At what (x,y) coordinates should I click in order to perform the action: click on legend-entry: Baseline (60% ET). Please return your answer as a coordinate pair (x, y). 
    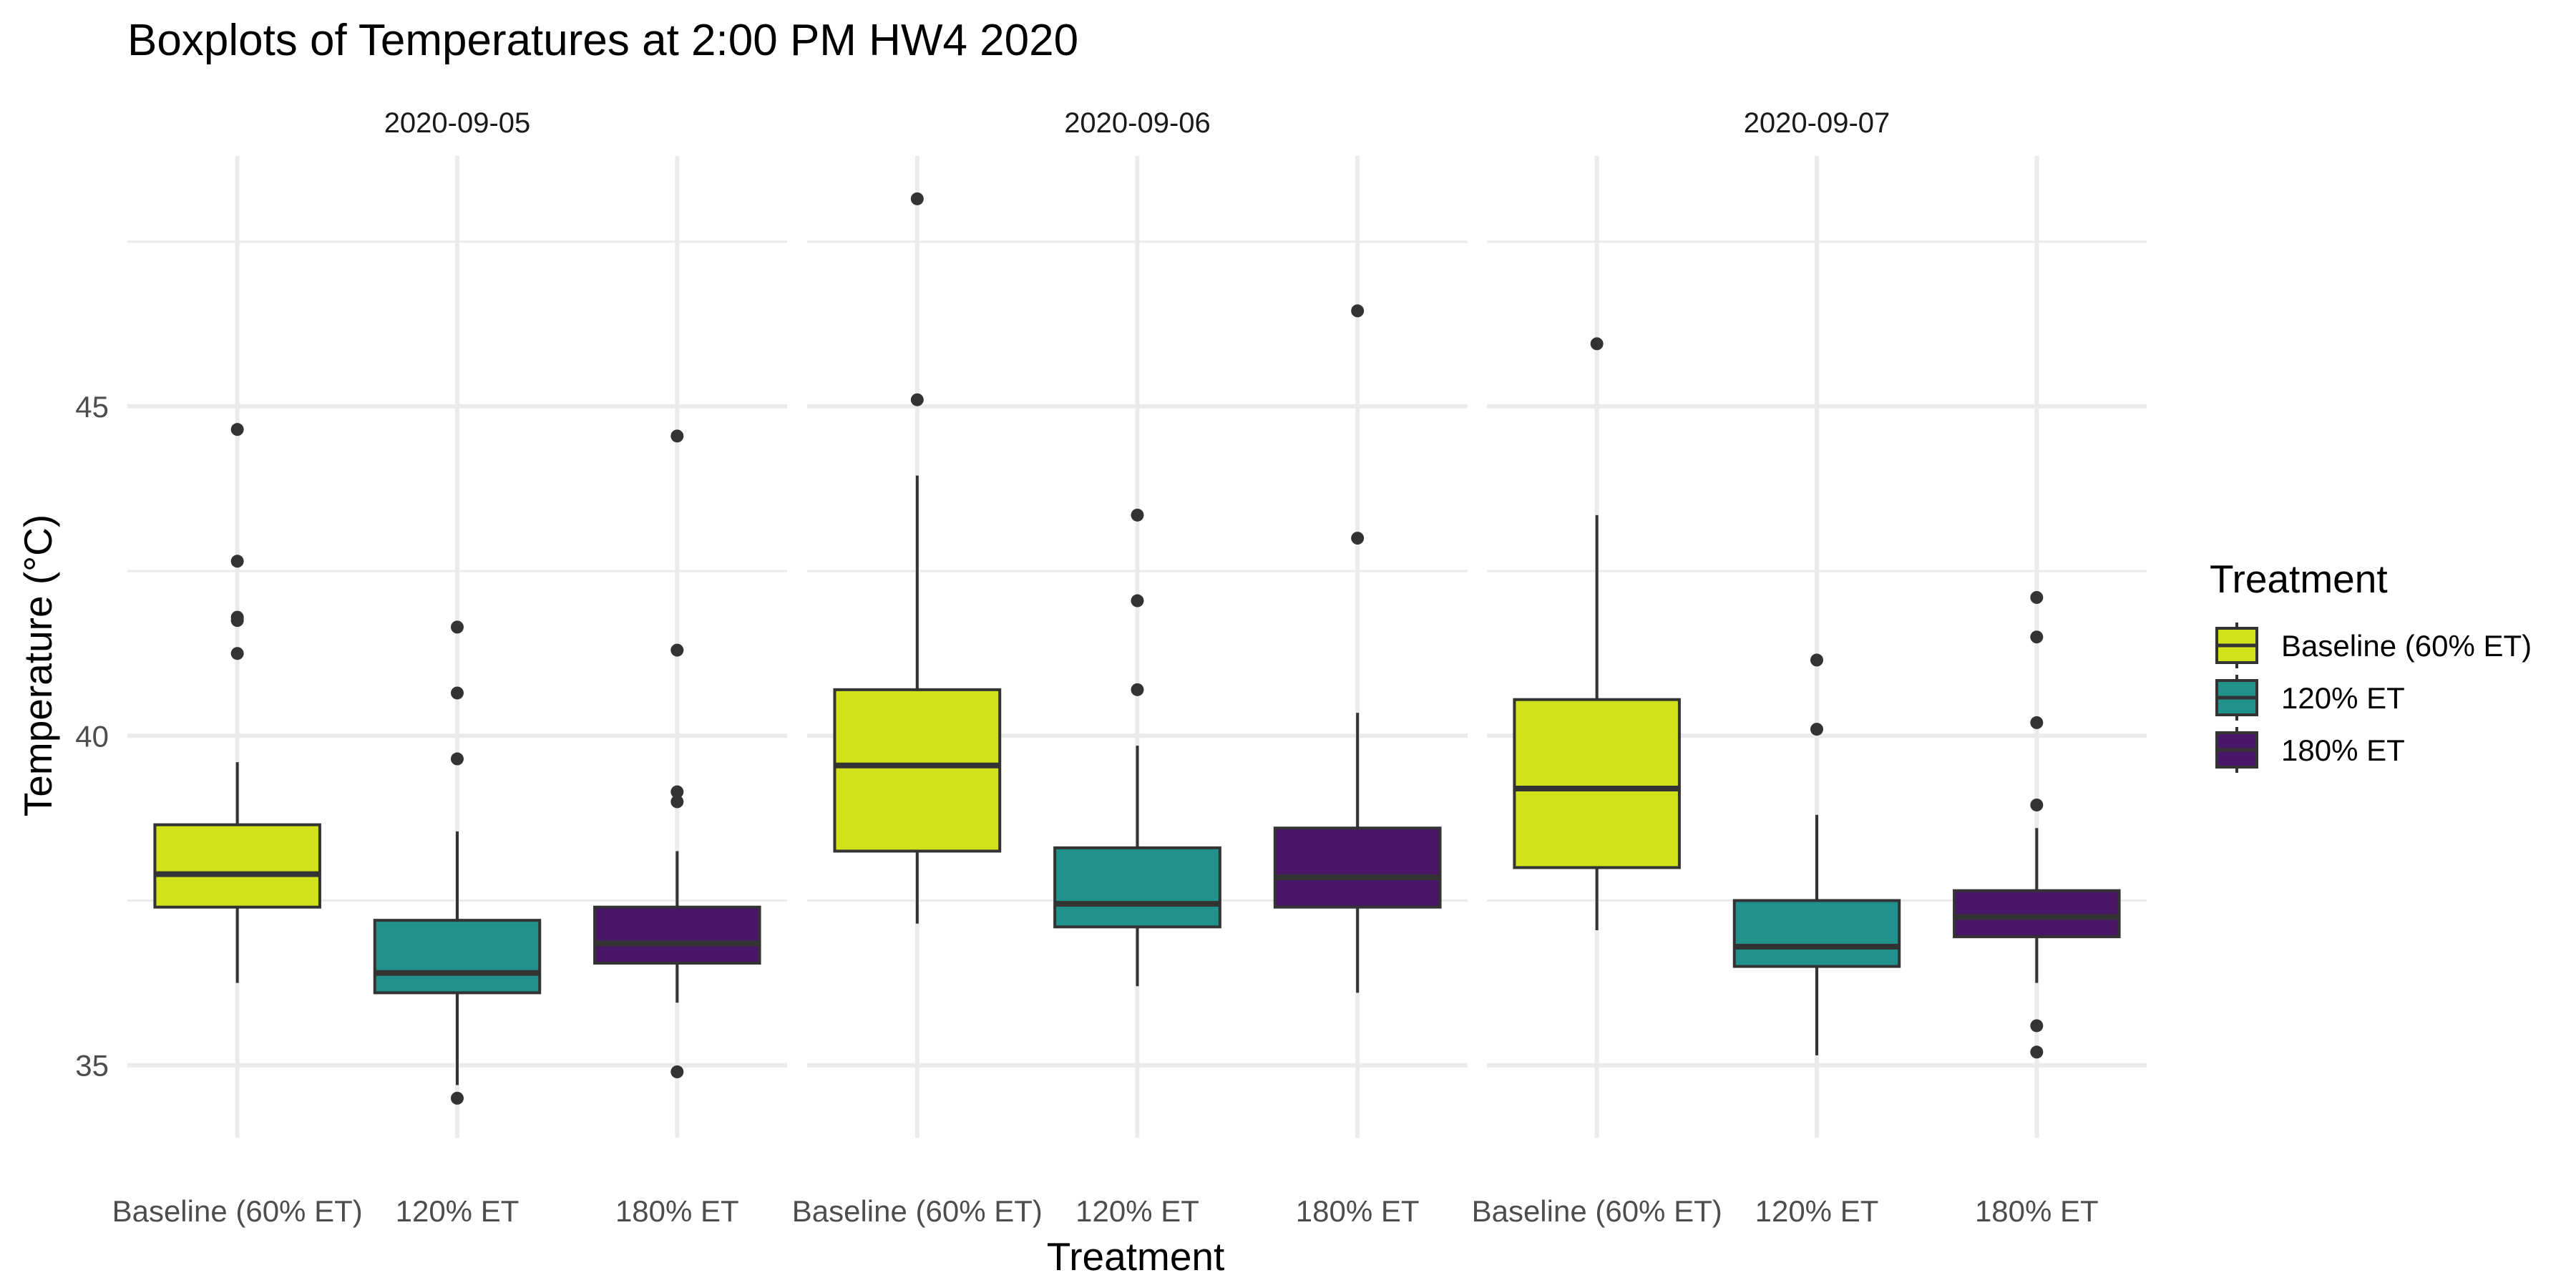
    Looking at the image, I should click on (2373, 645).